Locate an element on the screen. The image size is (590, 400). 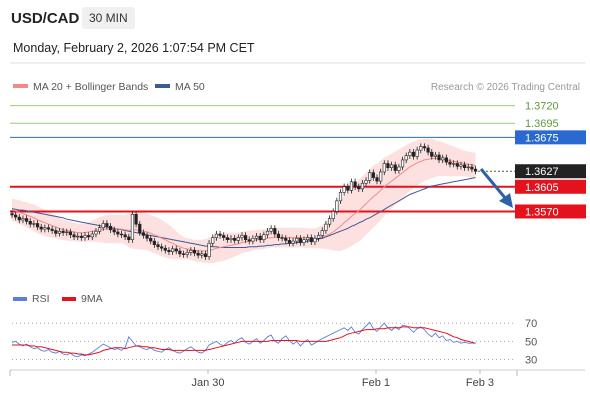
ma20-legend-swatch is located at coordinates (20, 86).